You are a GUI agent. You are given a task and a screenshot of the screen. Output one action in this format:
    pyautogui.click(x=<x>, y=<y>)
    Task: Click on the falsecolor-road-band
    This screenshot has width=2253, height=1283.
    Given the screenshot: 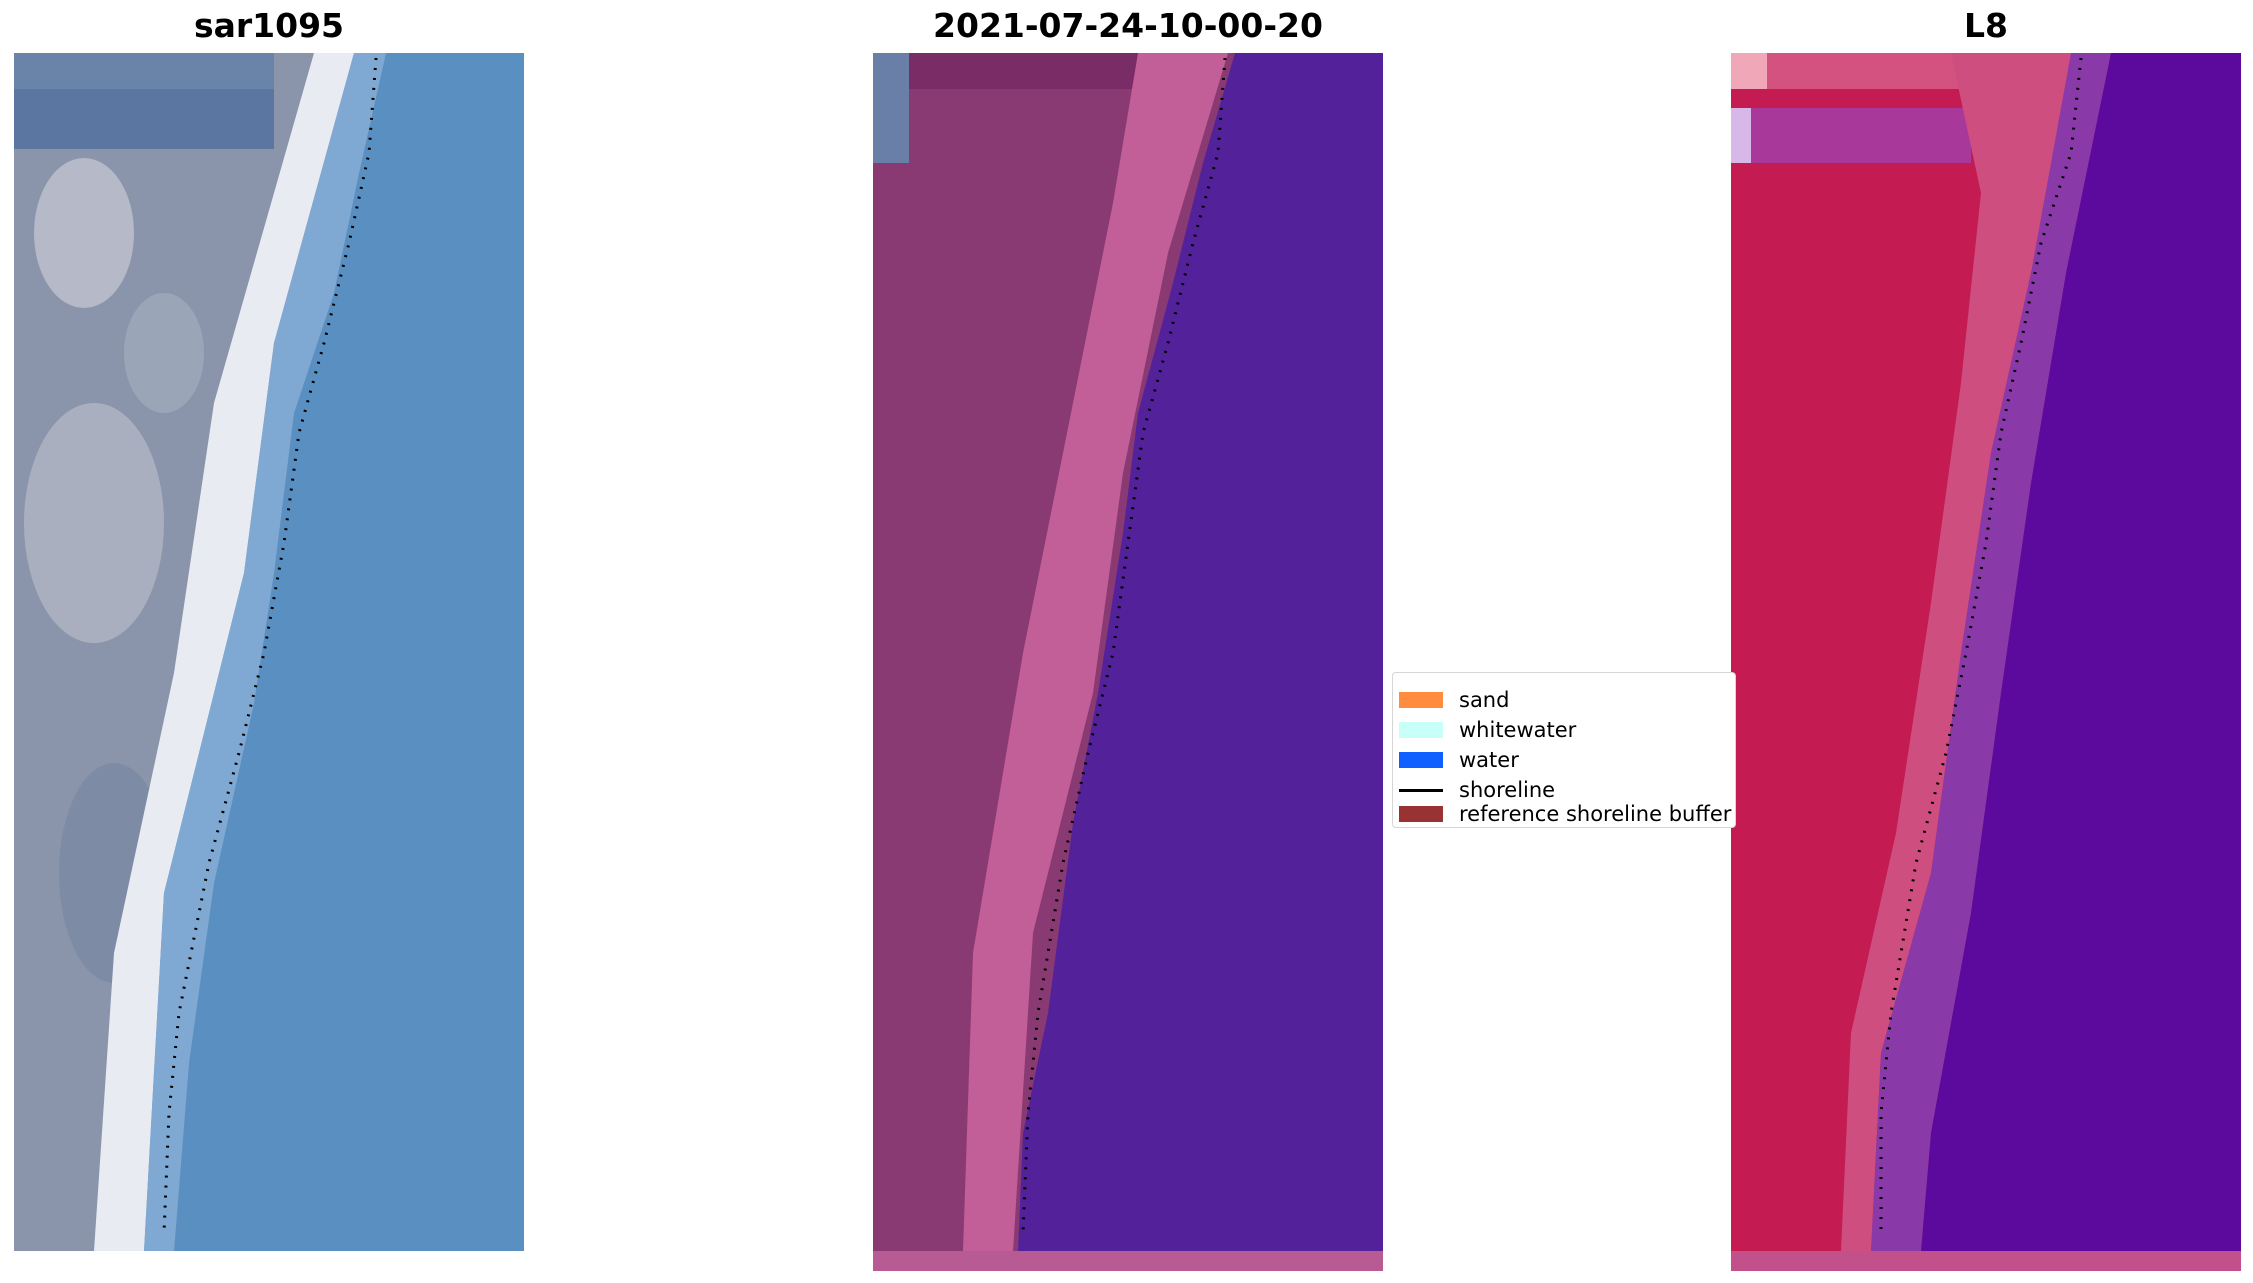 What is the action you would take?
    pyautogui.click(x=1861, y=135)
    